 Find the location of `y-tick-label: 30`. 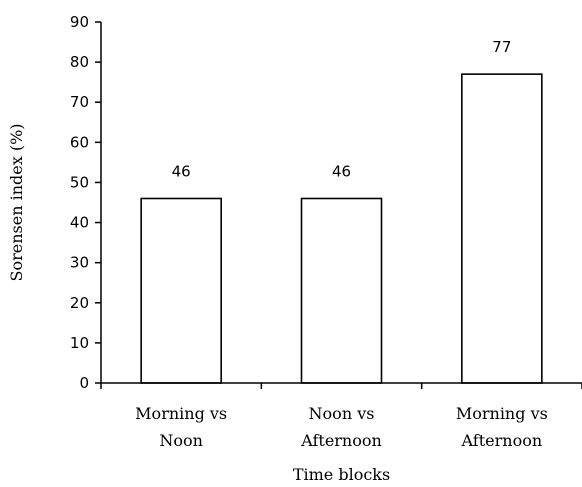

y-tick-label: 30 is located at coordinates (79, 263).